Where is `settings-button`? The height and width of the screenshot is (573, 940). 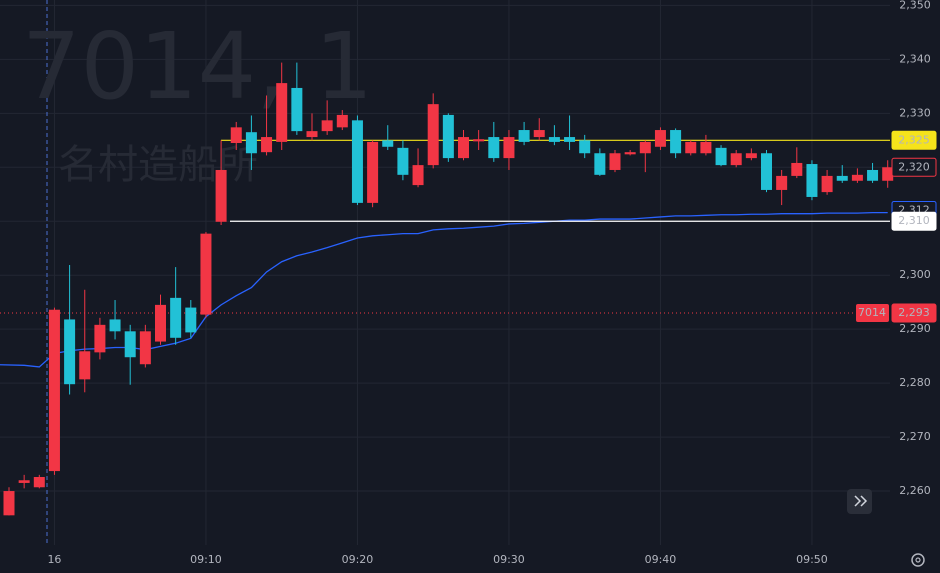
settings-button is located at coordinates (918, 560).